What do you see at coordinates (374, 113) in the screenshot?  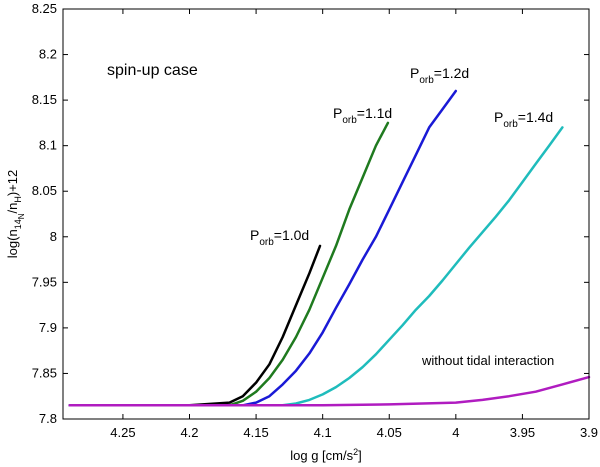 I see `series-label-p11-value: =1.1d` at bounding box center [374, 113].